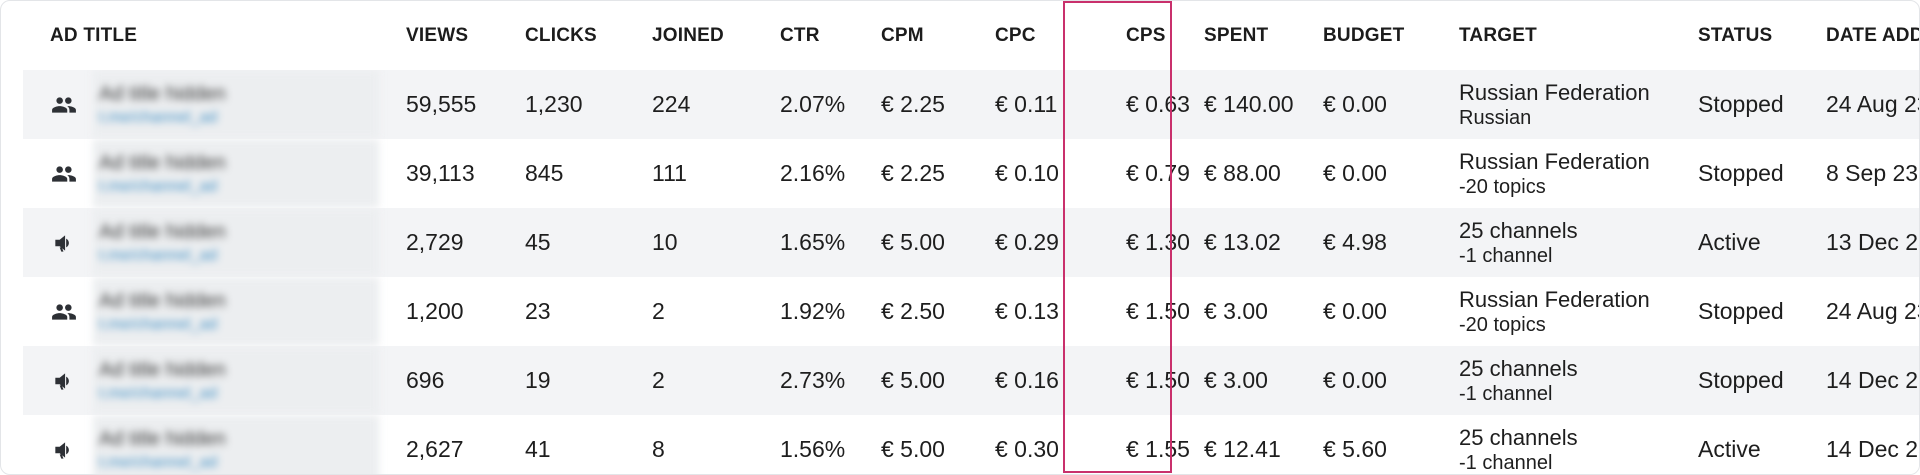 The height and width of the screenshot is (475, 1920). What do you see at coordinates (830, 444) in the screenshot?
I see `ctr-value: 1.56%` at bounding box center [830, 444].